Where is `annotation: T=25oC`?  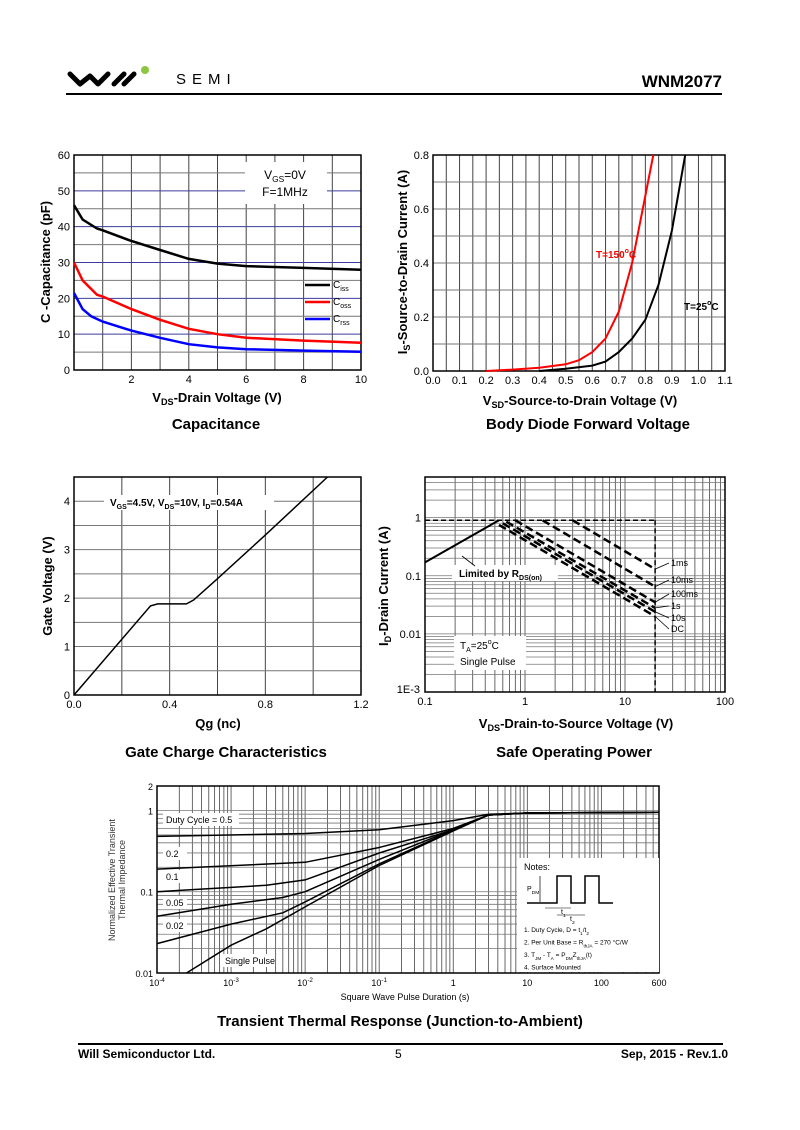
annotation: T=25oC is located at coordinates (701, 306).